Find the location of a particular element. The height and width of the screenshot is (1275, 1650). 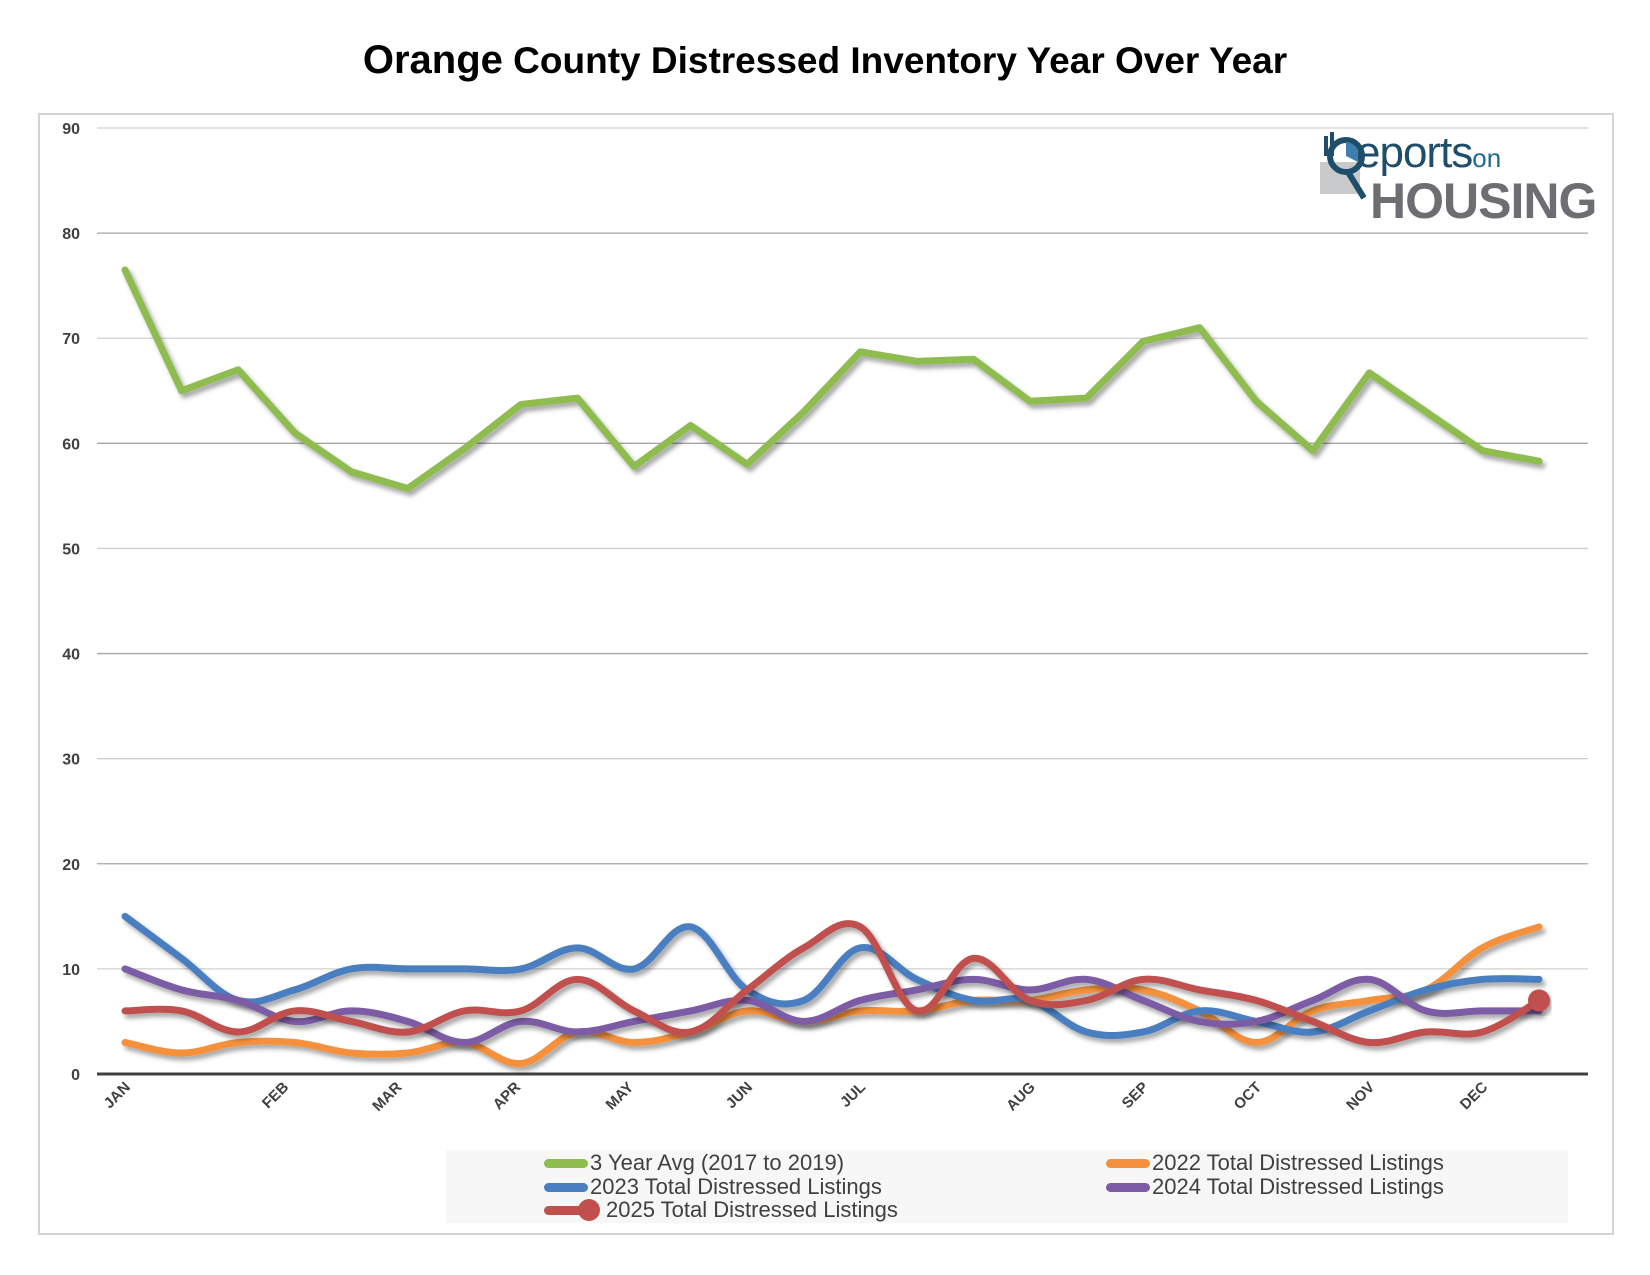

logo-text-on: on is located at coordinates (1487, 158).